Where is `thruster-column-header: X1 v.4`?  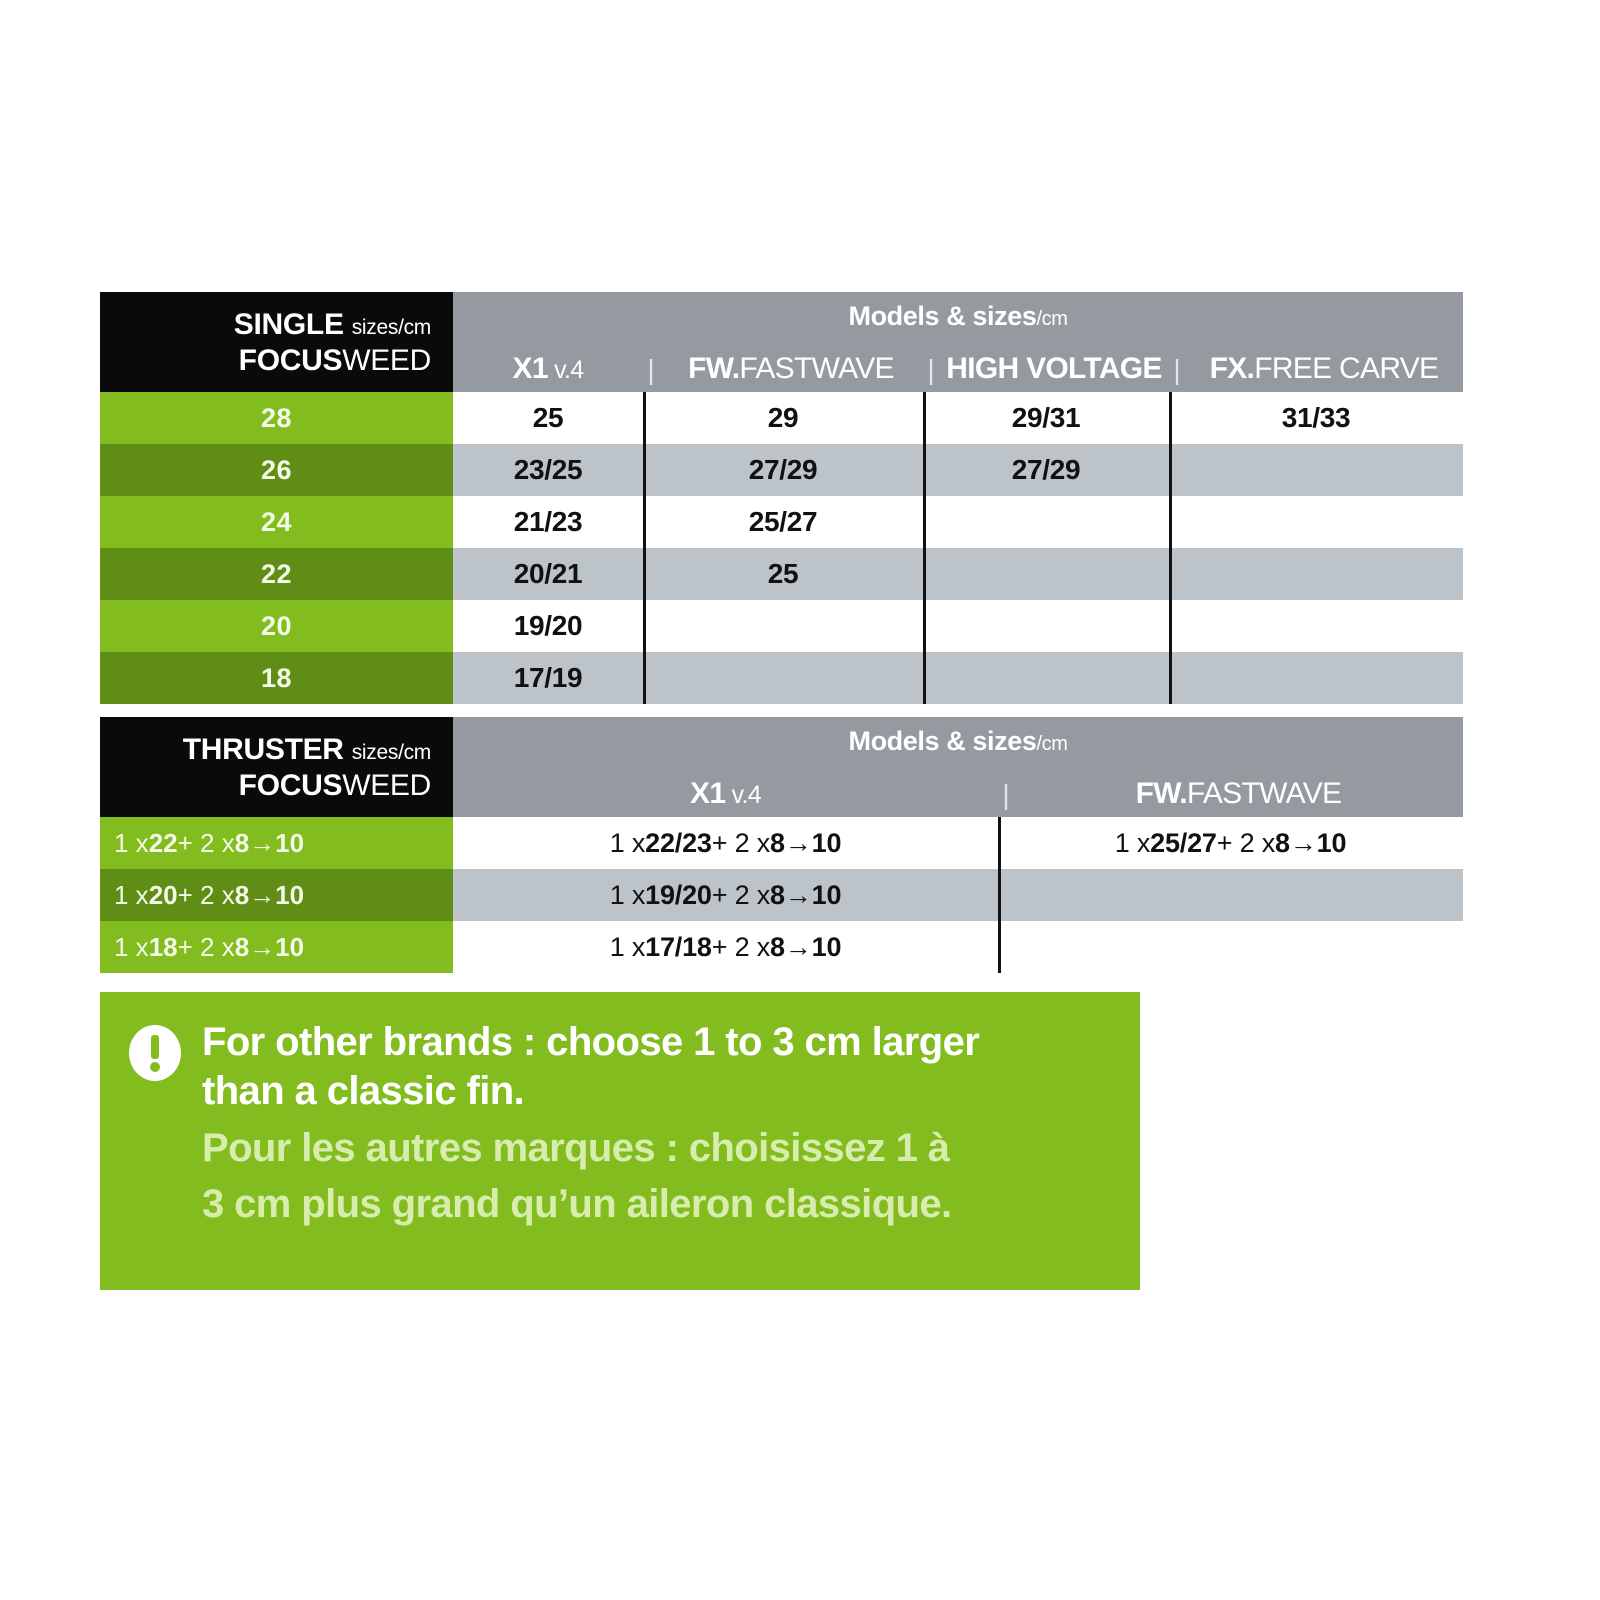
thruster-column-header: X1 v.4 is located at coordinates (725, 794).